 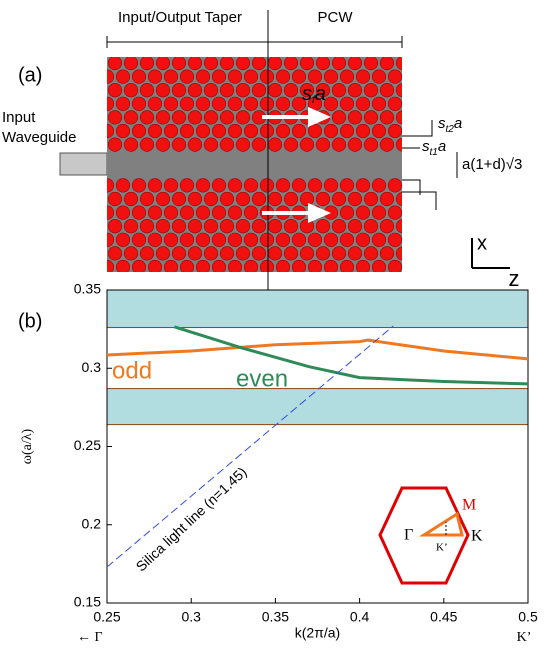 I want to click on label: st1a, so click(x=434, y=148).